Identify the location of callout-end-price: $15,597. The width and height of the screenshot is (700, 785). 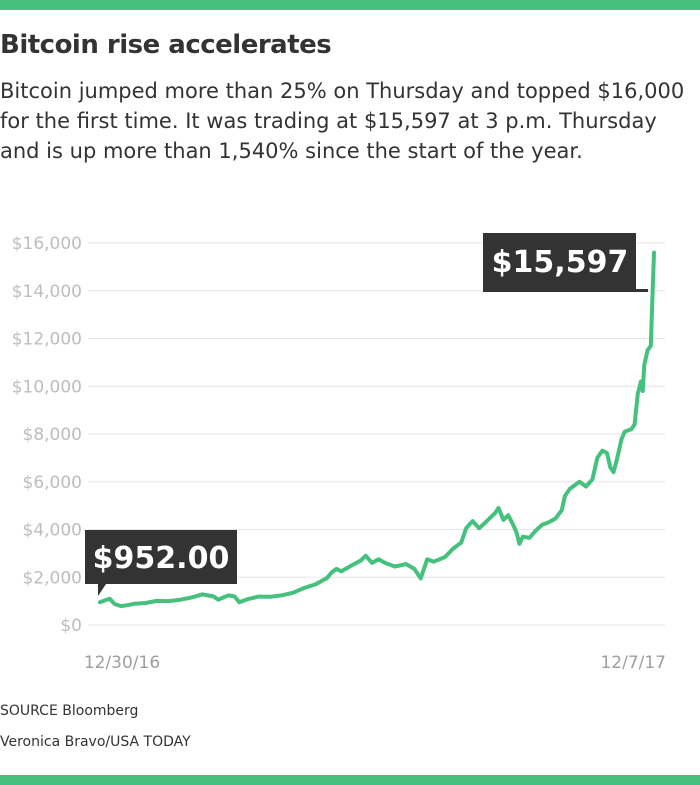
(565, 262).